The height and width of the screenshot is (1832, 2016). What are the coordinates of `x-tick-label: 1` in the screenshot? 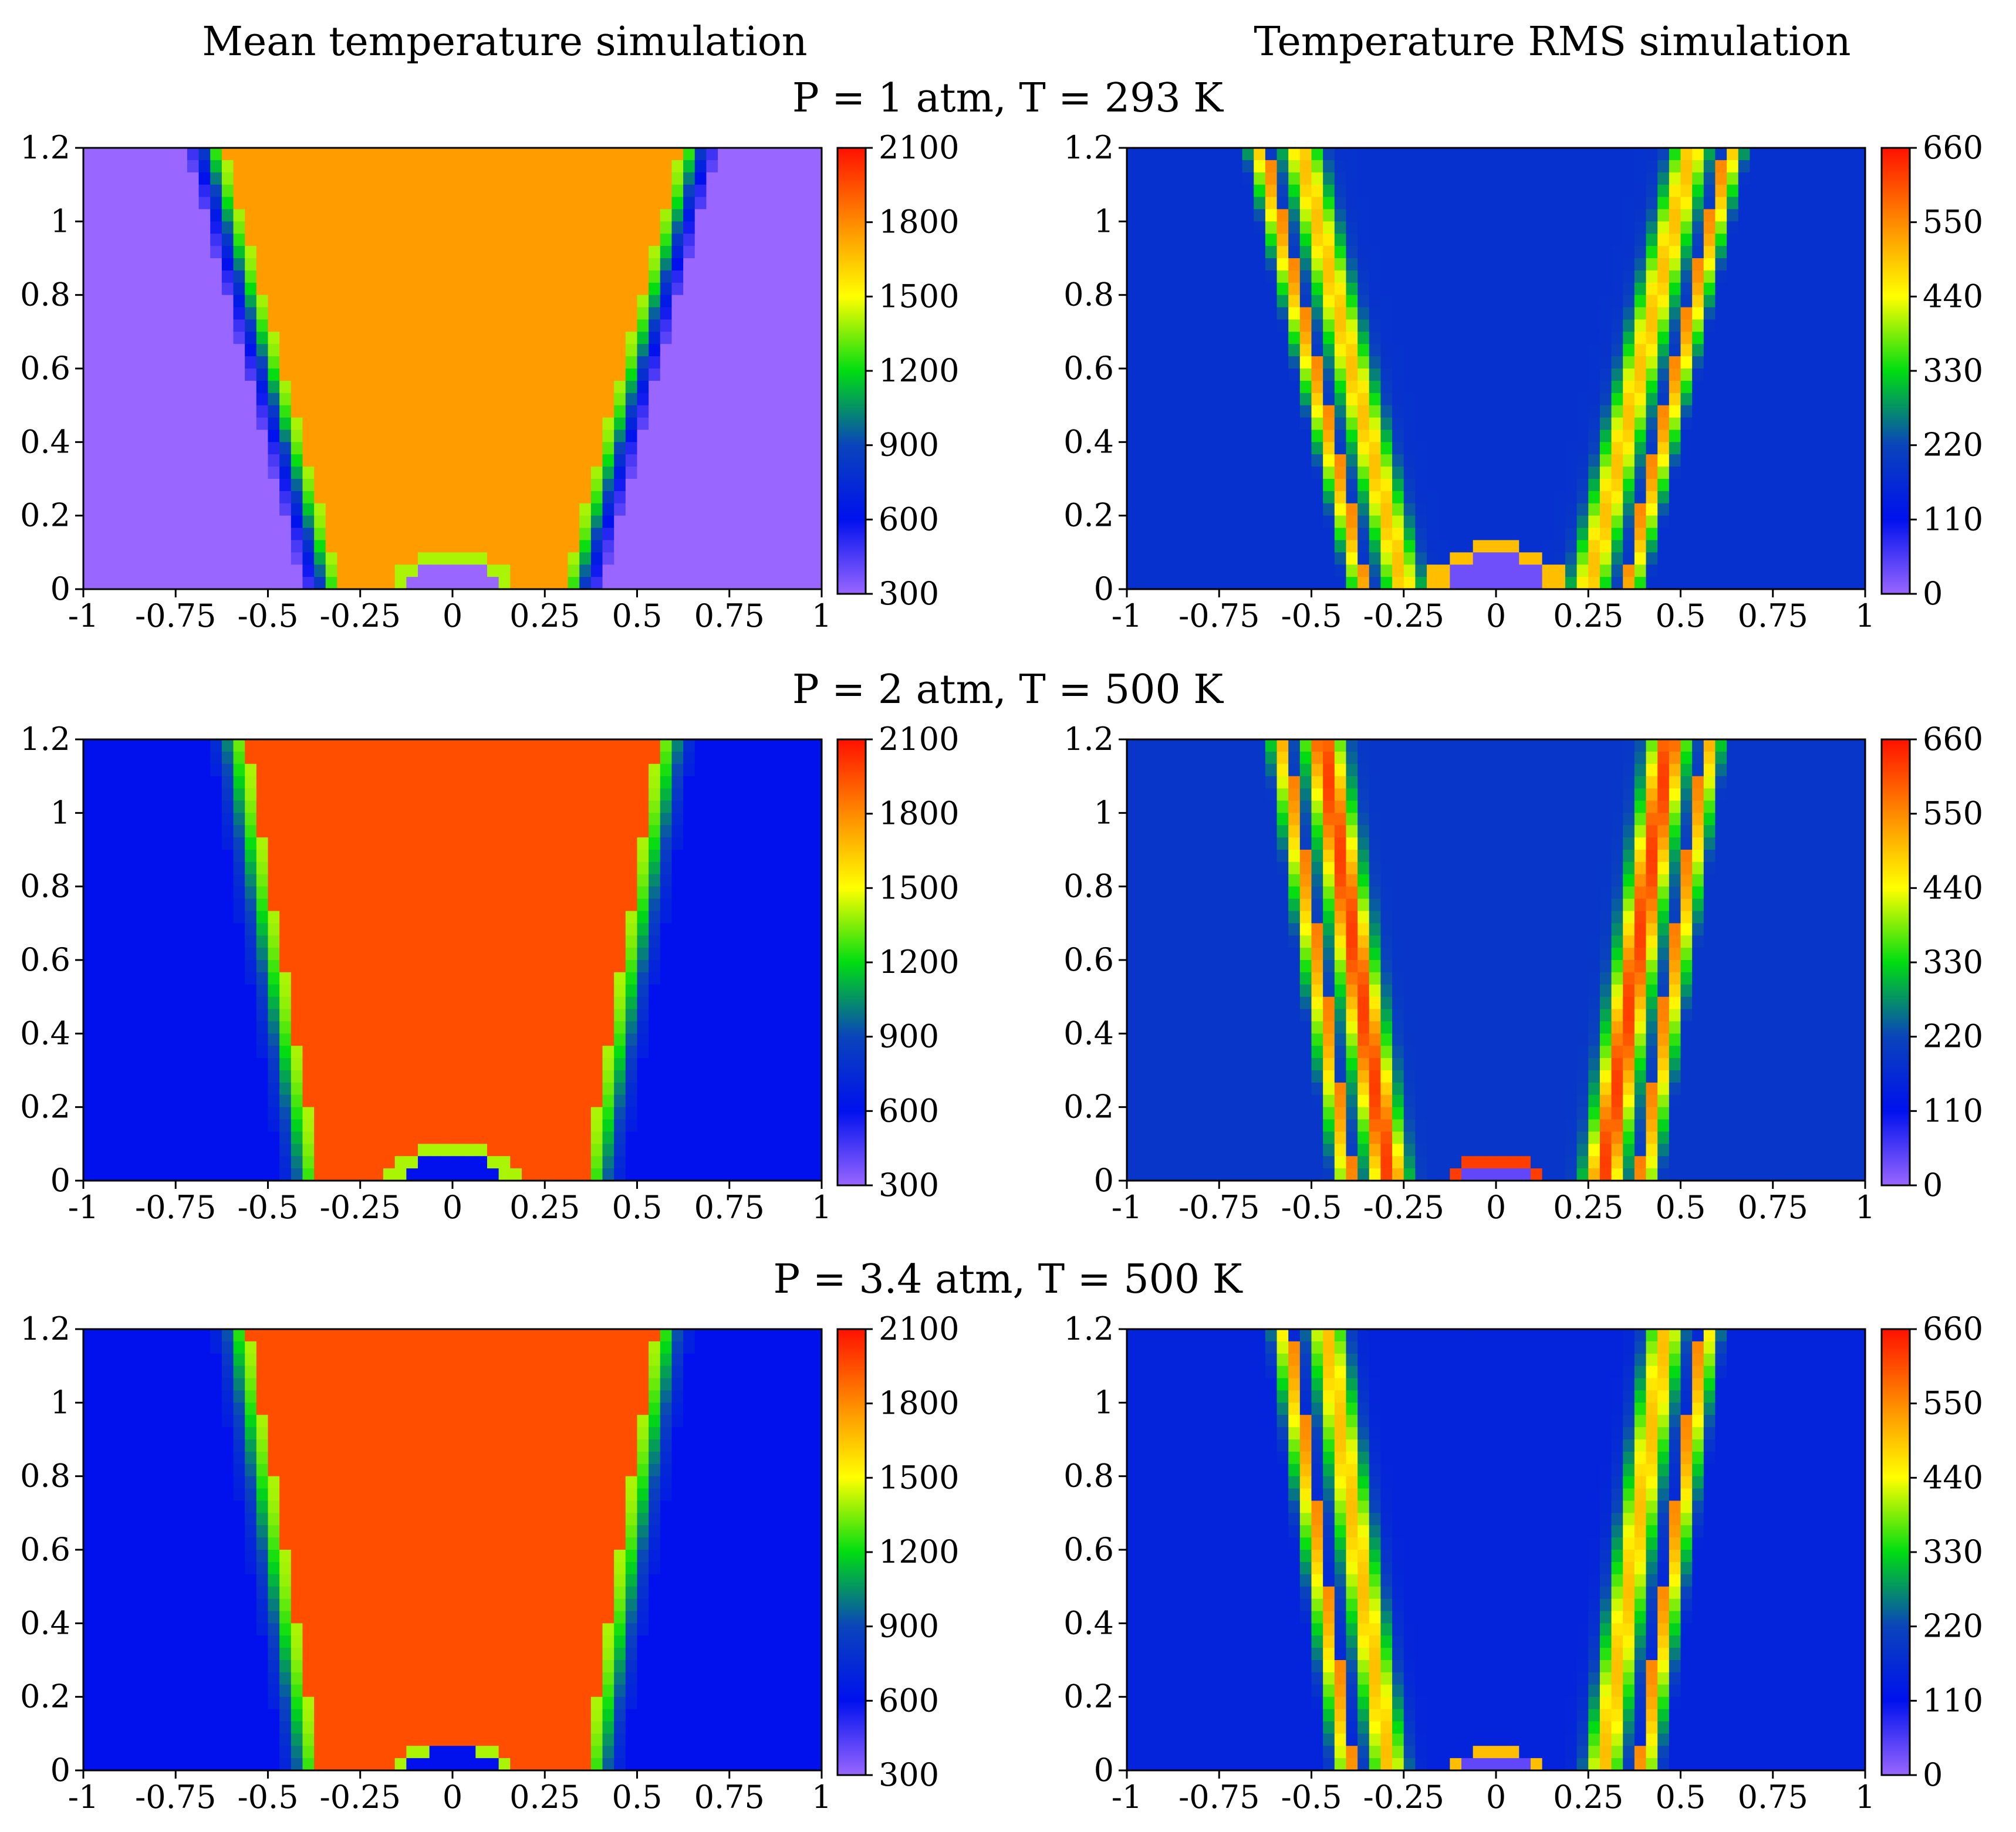 It's located at (822, 615).